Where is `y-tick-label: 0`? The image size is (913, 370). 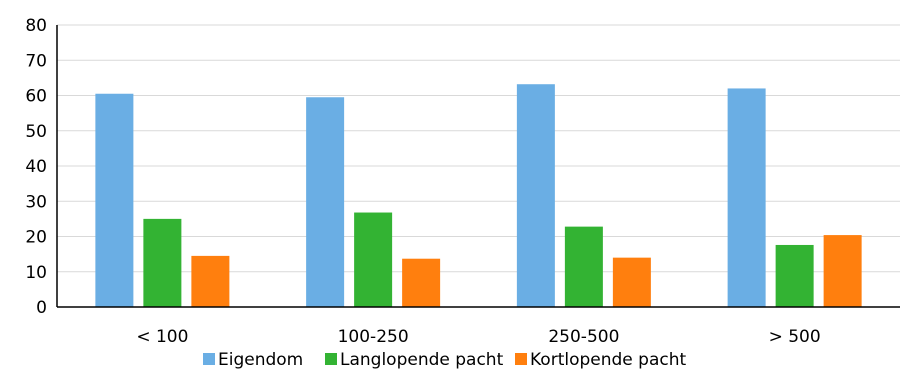 y-tick-label: 0 is located at coordinates (41, 308).